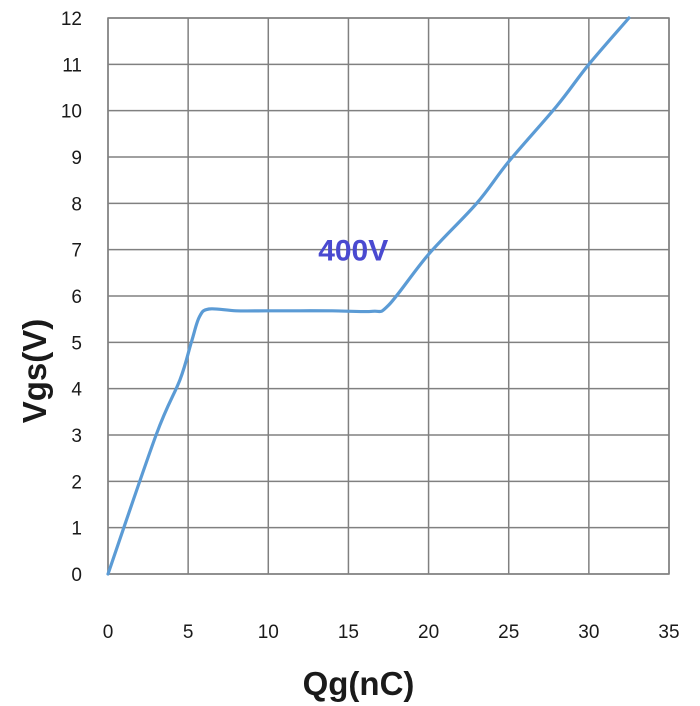  Describe the element at coordinates (71, 112) in the screenshot. I see `y-tick-label: 10` at that location.